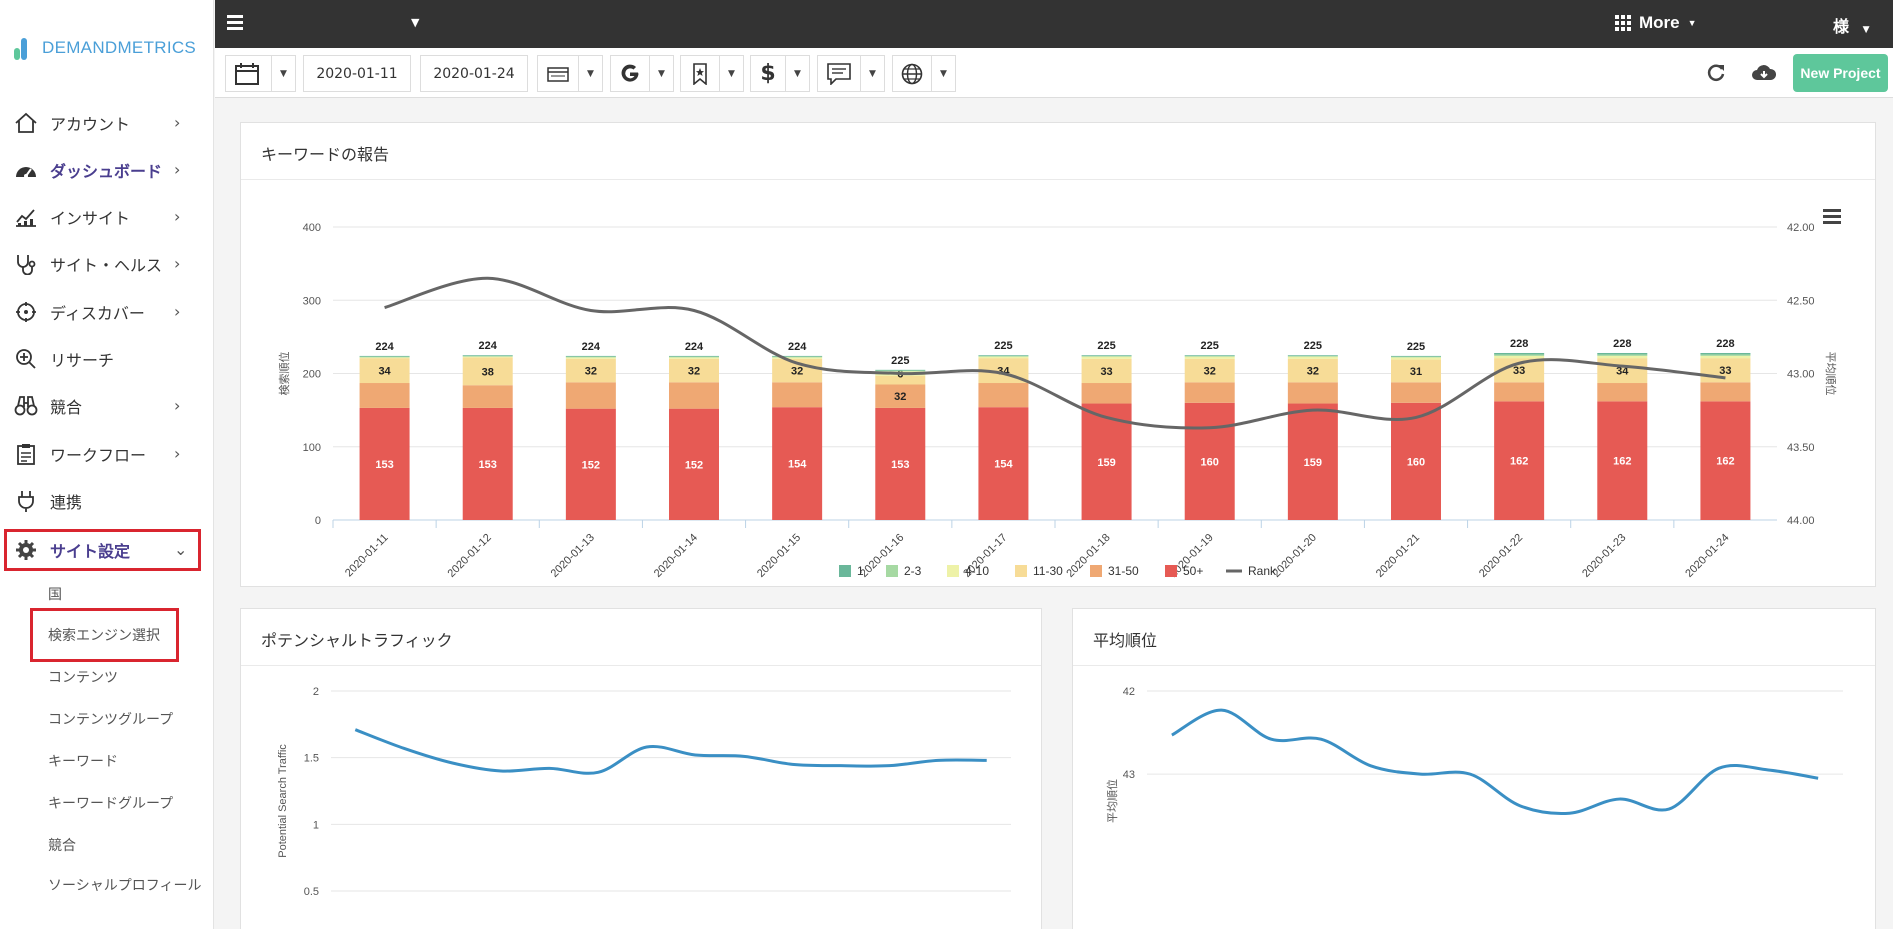 The width and height of the screenshot is (1893, 929). Describe the element at coordinates (107, 264) in the screenshot. I see `sidebar-item-4: サイト・ヘルス ›` at that location.